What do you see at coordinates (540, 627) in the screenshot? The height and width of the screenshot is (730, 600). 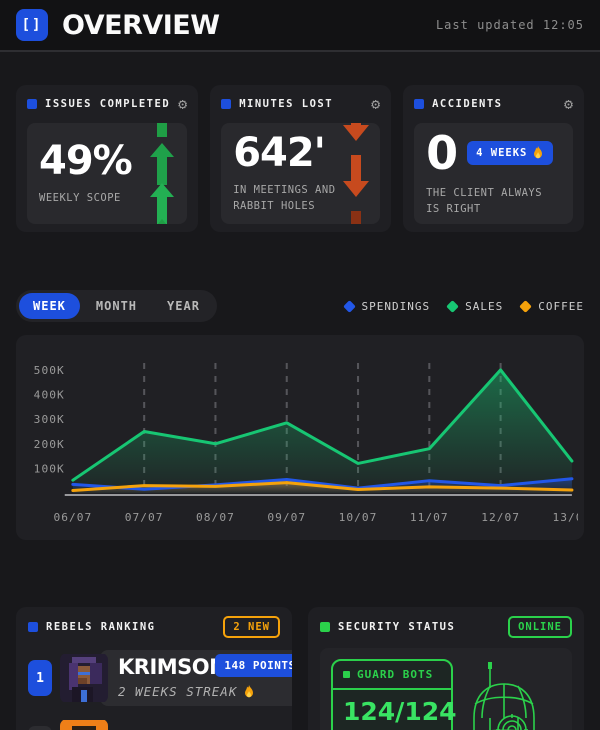 I see `online-badge: ONLINE` at bounding box center [540, 627].